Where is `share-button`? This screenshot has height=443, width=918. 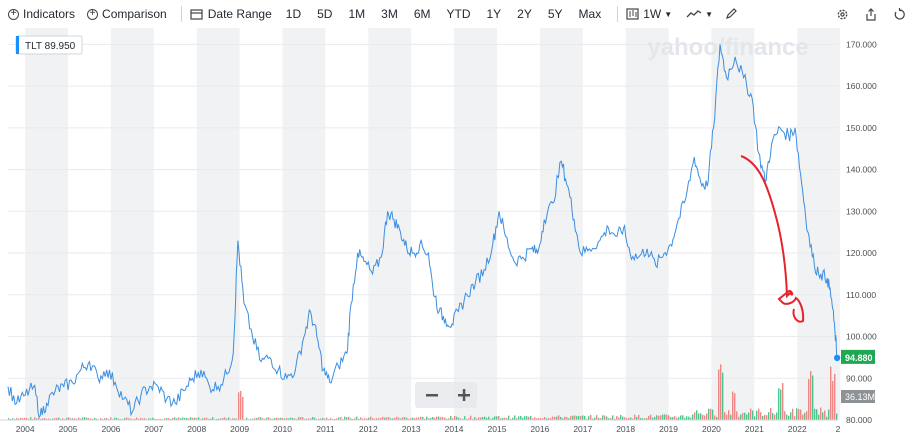
share-button is located at coordinates (871, 14).